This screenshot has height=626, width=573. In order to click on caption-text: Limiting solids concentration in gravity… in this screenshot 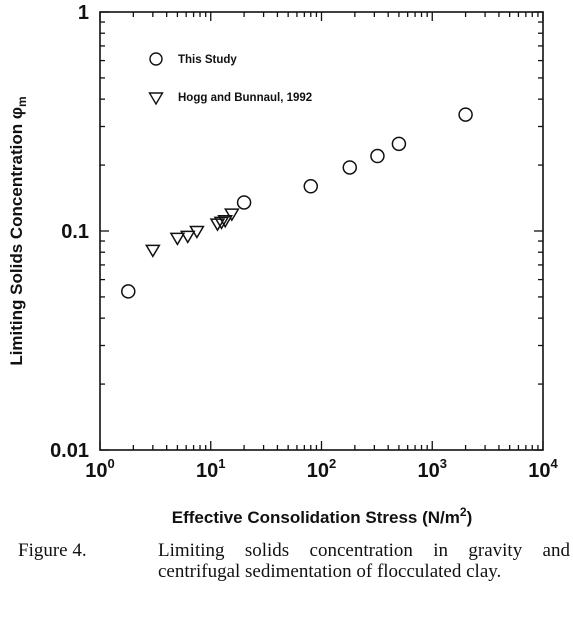, I will do `click(364, 561)`.